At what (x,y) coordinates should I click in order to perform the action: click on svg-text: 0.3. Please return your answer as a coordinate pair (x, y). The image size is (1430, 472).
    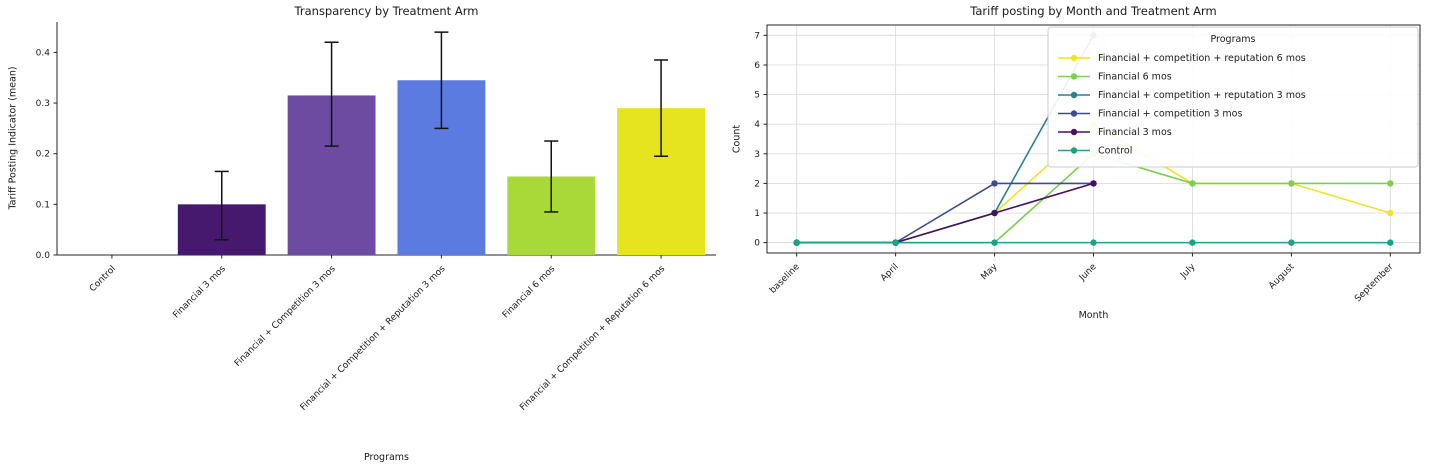
    Looking at the image, I should click on (43, 104).